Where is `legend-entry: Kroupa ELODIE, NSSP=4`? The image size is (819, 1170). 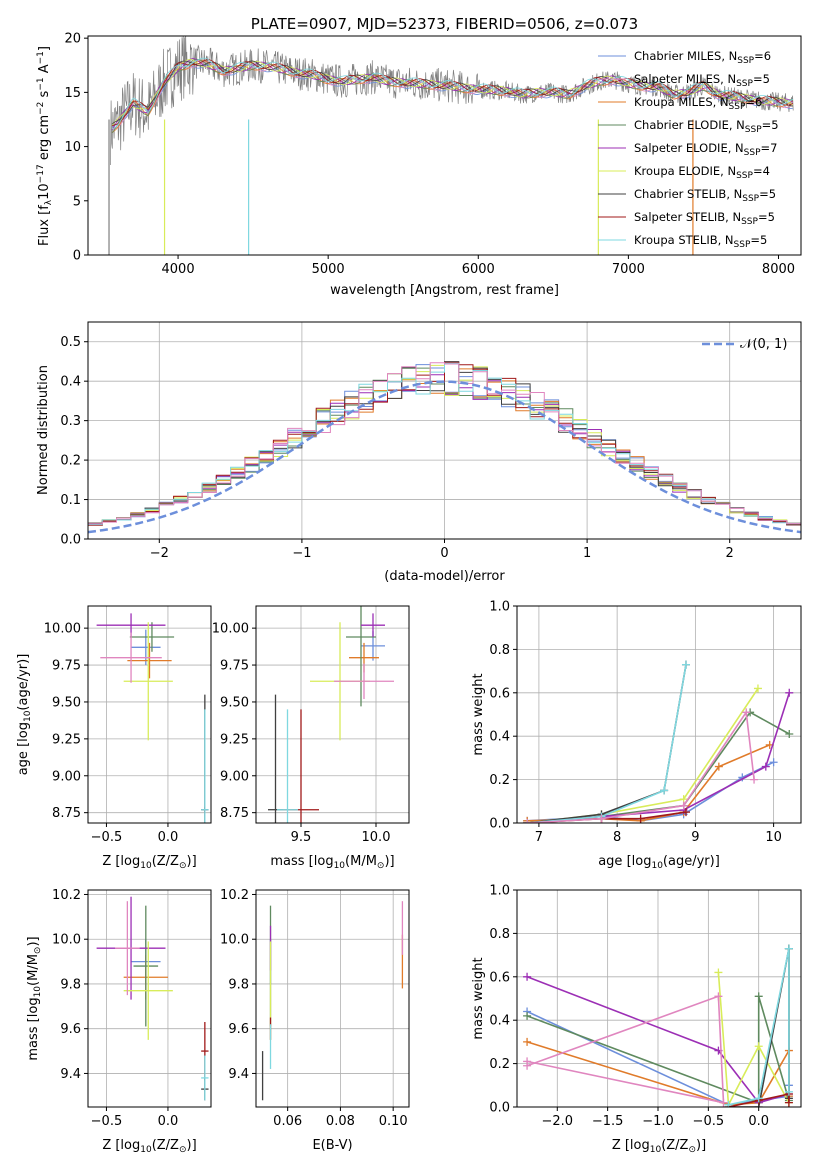 legend-entry: Kroupa ELODIE, NSSP=4 is located at coordinates (702, 172).